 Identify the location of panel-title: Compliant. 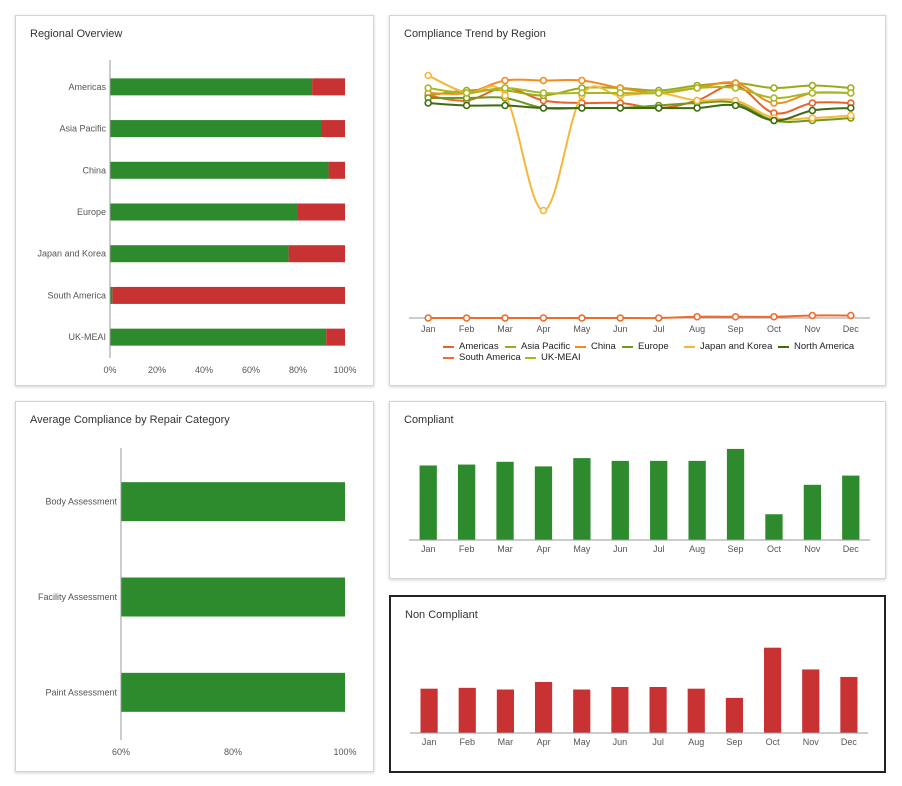
(429, 420).